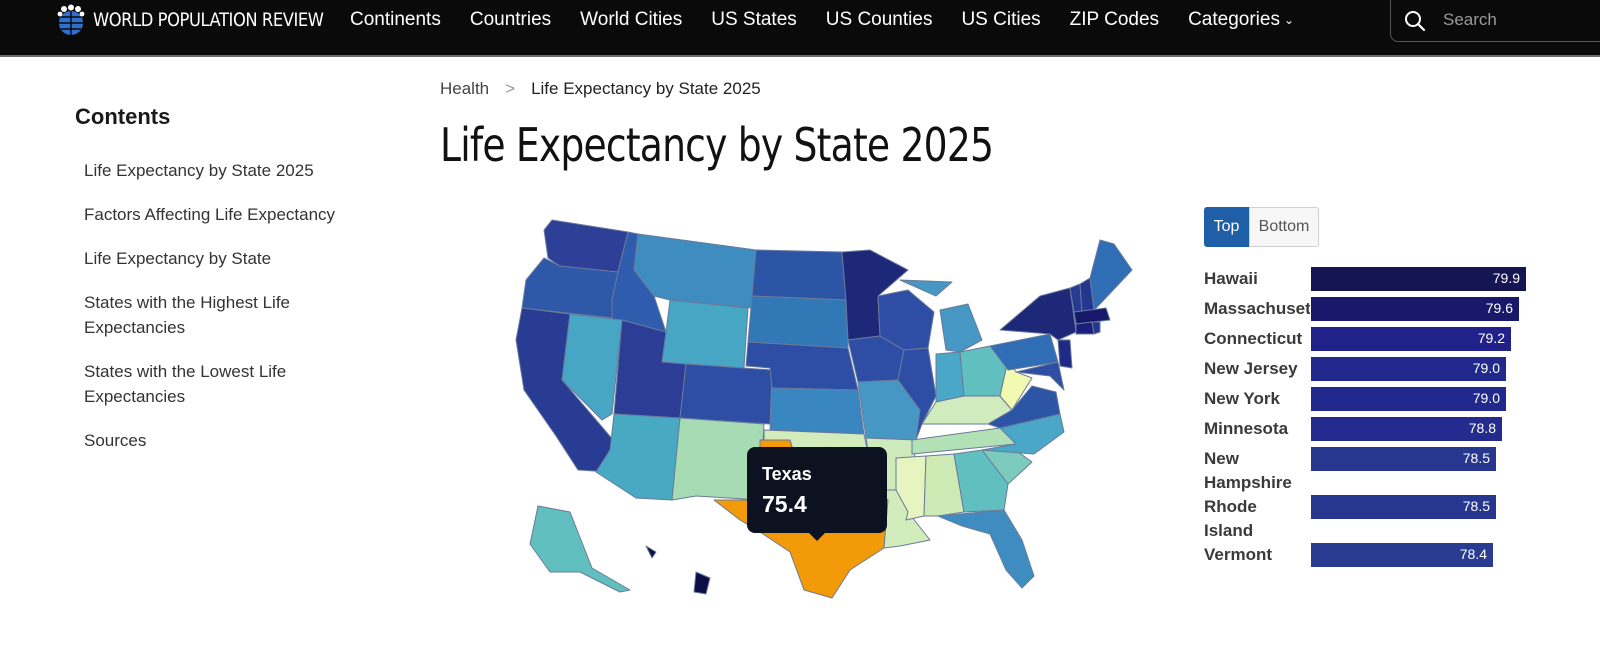 This screenshot has height=651, width=1600. What do you see at coordinates (950, 377) in the screenshot?
I see `state-indiana` at bounding box center [950, 377].